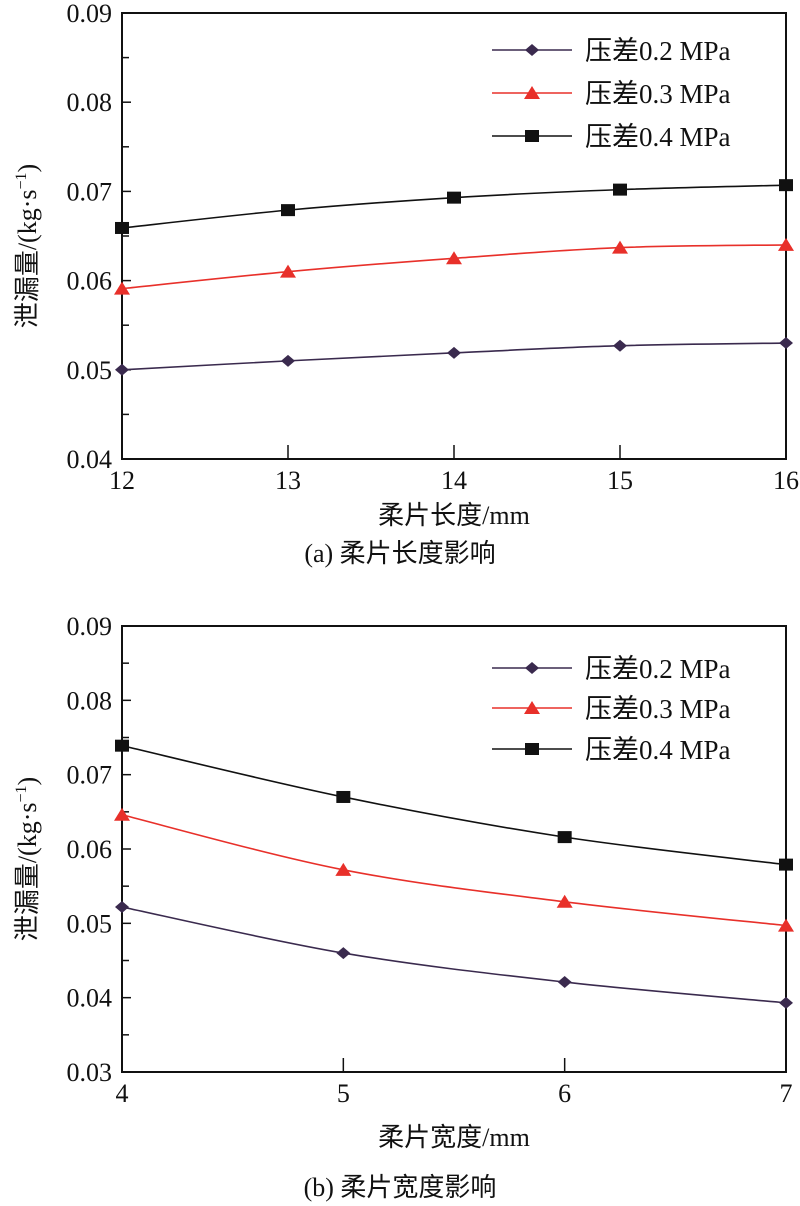 This screenshot has width=800, height=1206. What do you see at coordinates (399, 553) in the screenshot?
I see `figure-caption: (a) 柔片长度影响` at bounding box center [399, 553].